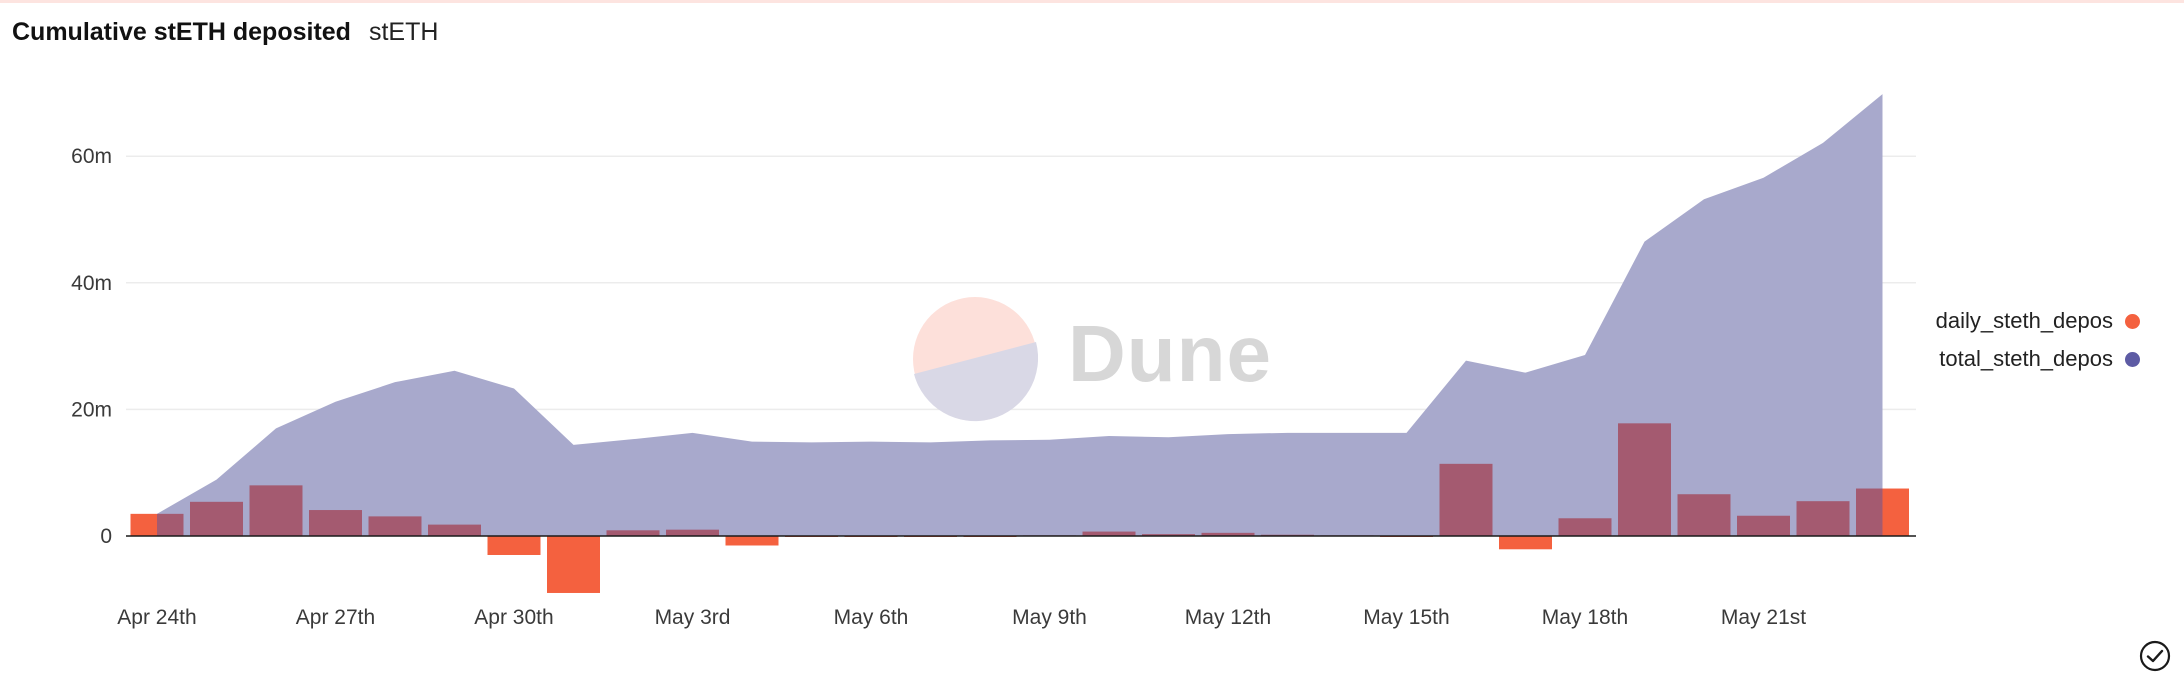 The width and height of the screenshot is (2184, 680). What do you see at coordinates (181, 32) in the screenshot?
I see `chart-title: Cumulative stETH deposited` at bounding box center [181, 32].